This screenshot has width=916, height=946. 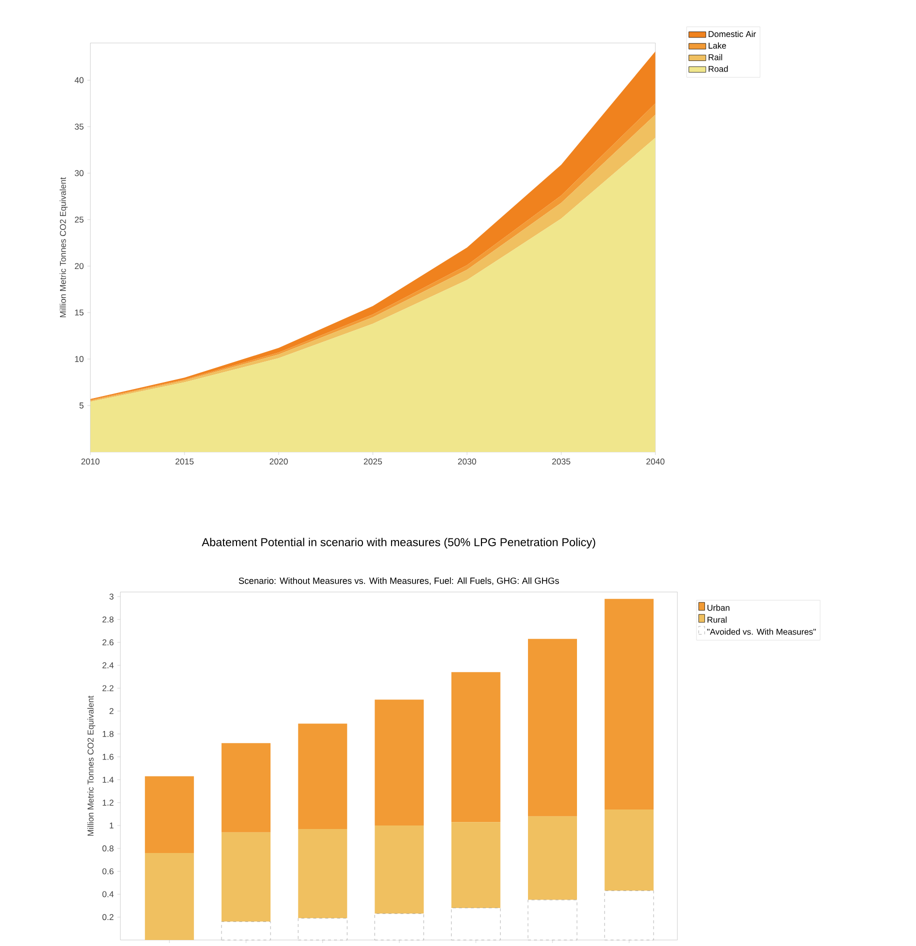 I want to click on legend-label: Rail, so click(x=715, y=57).